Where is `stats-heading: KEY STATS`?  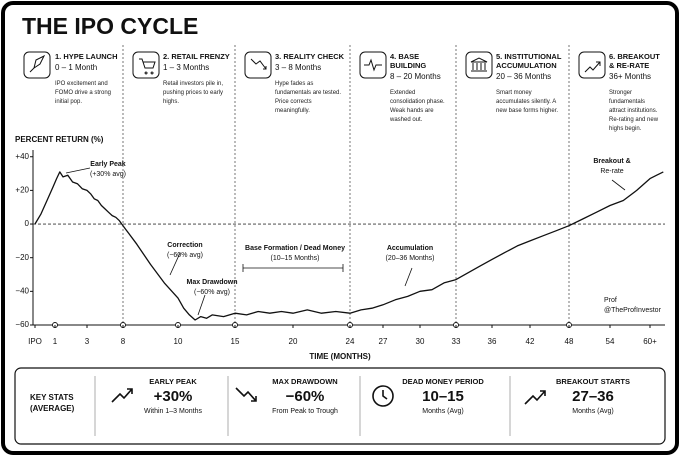
stats-heading: KEY STATS is located at coordinates (52, 397).